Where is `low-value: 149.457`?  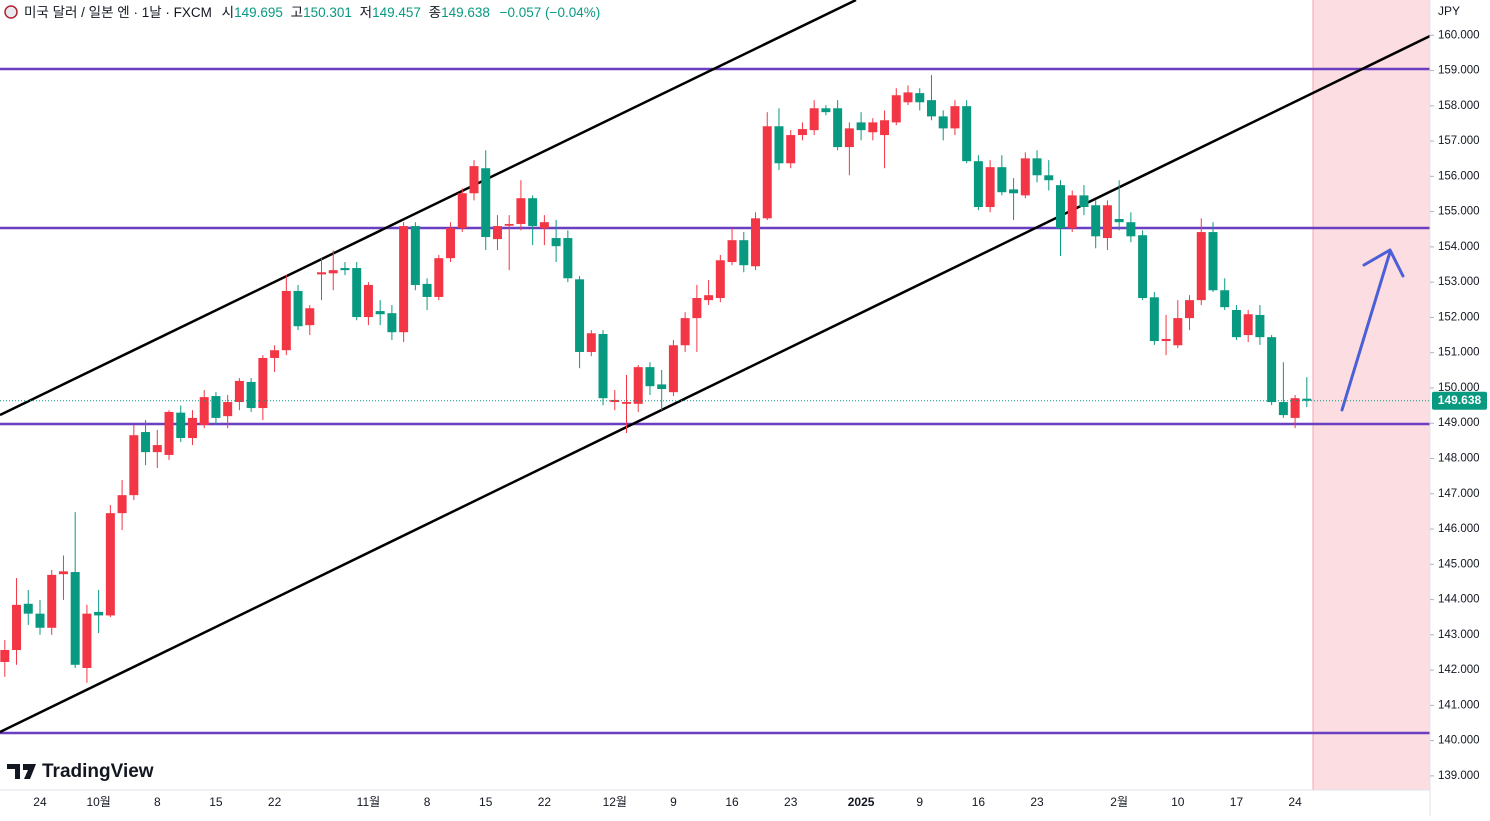
low-value: 149.457 is located at coordinates (396, 12).